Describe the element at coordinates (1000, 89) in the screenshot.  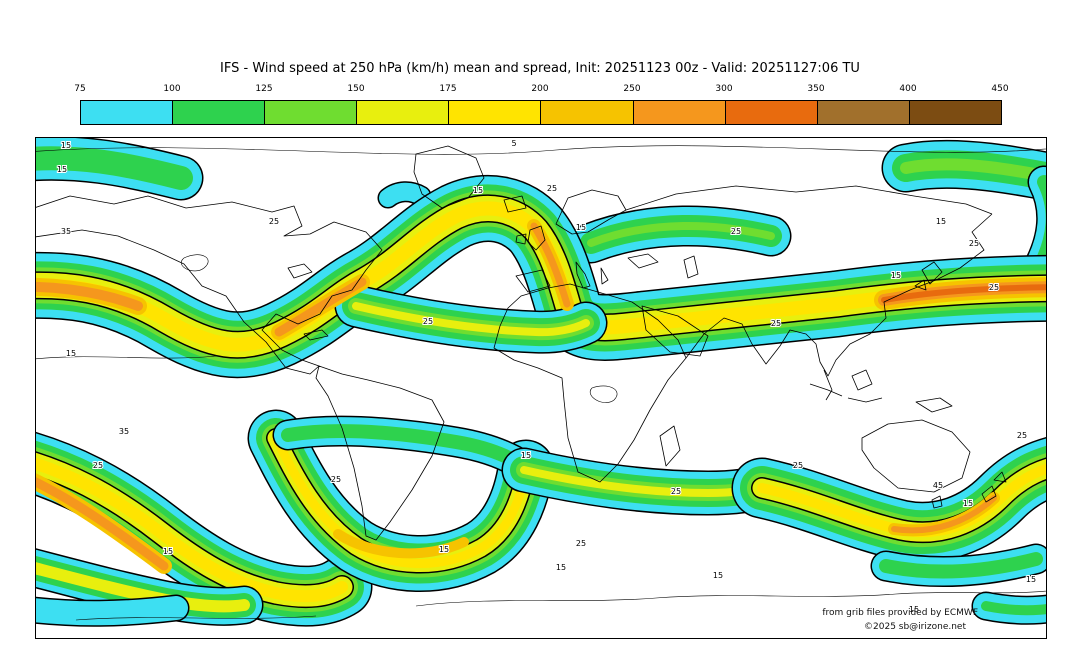
I see `colorbar-tick: 450` at that location.